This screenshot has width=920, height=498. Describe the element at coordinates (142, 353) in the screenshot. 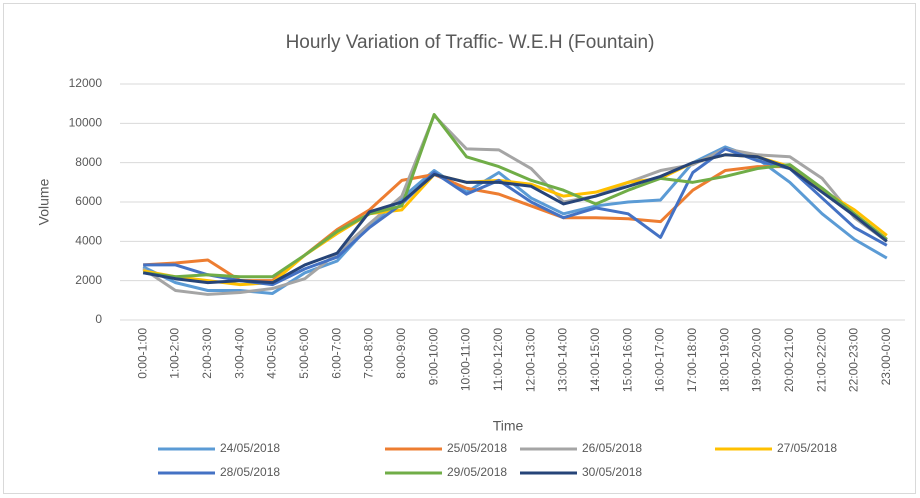

I see `x-tick-label: 0:00-1:00` at that location.